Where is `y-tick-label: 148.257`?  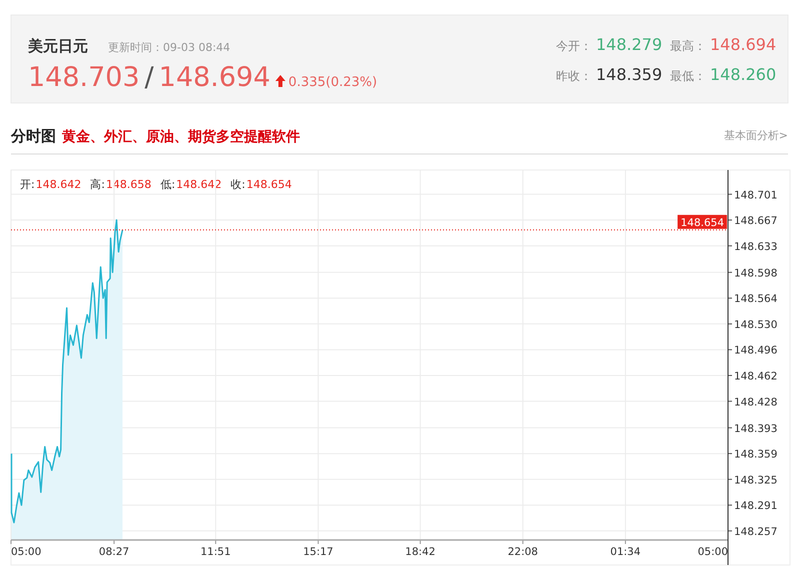 y-tick-label: 148.257 is located at coordinates (756, 532).